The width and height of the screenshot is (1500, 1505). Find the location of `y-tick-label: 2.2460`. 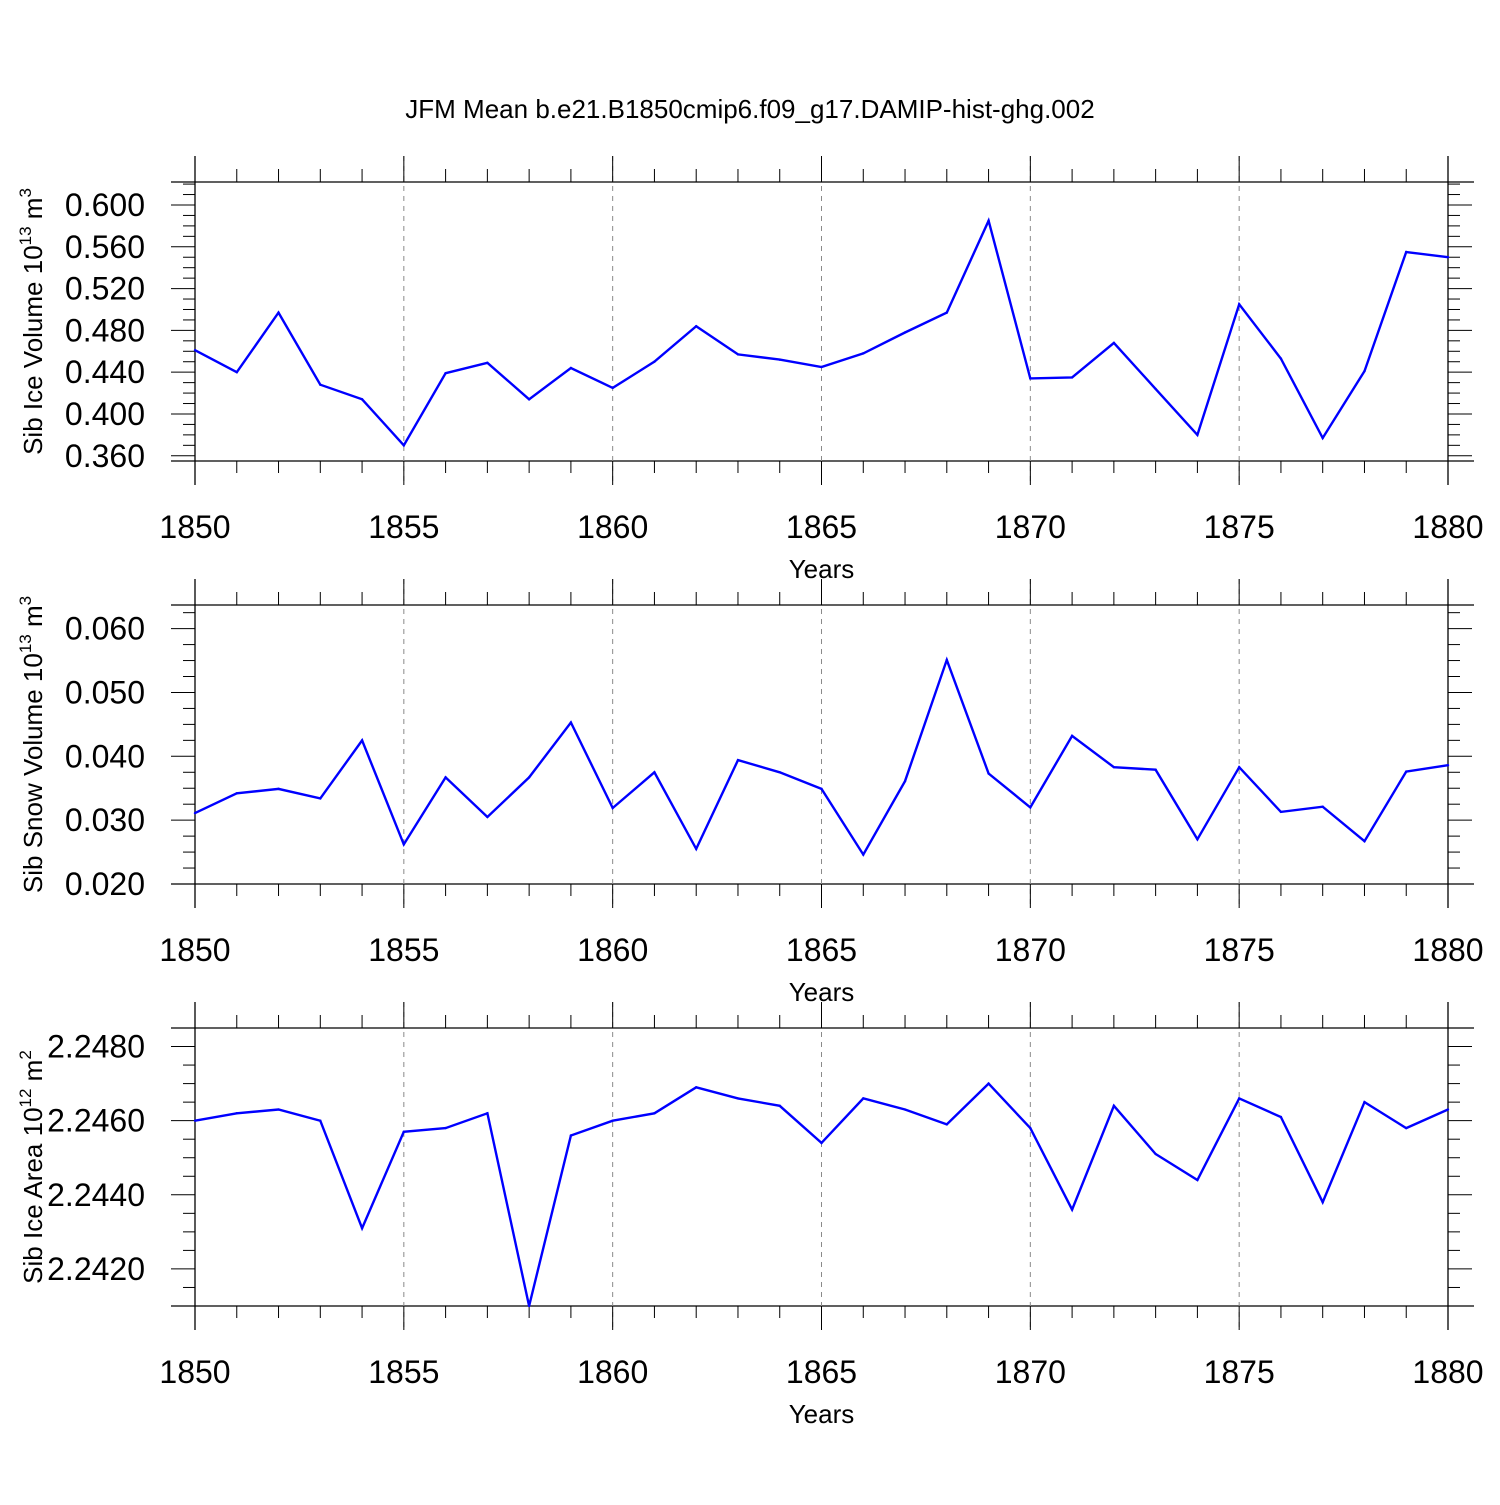

y-tick-label: 2.2460 is located at coordinates (96, 1121).